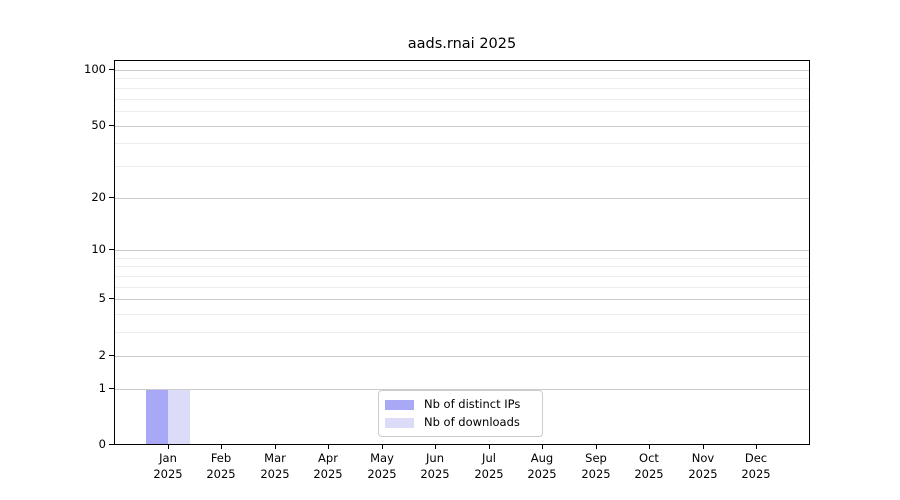 This screenshot has width=900, height=500. I want to click on y-tick-label: 100, so click(95, 69).